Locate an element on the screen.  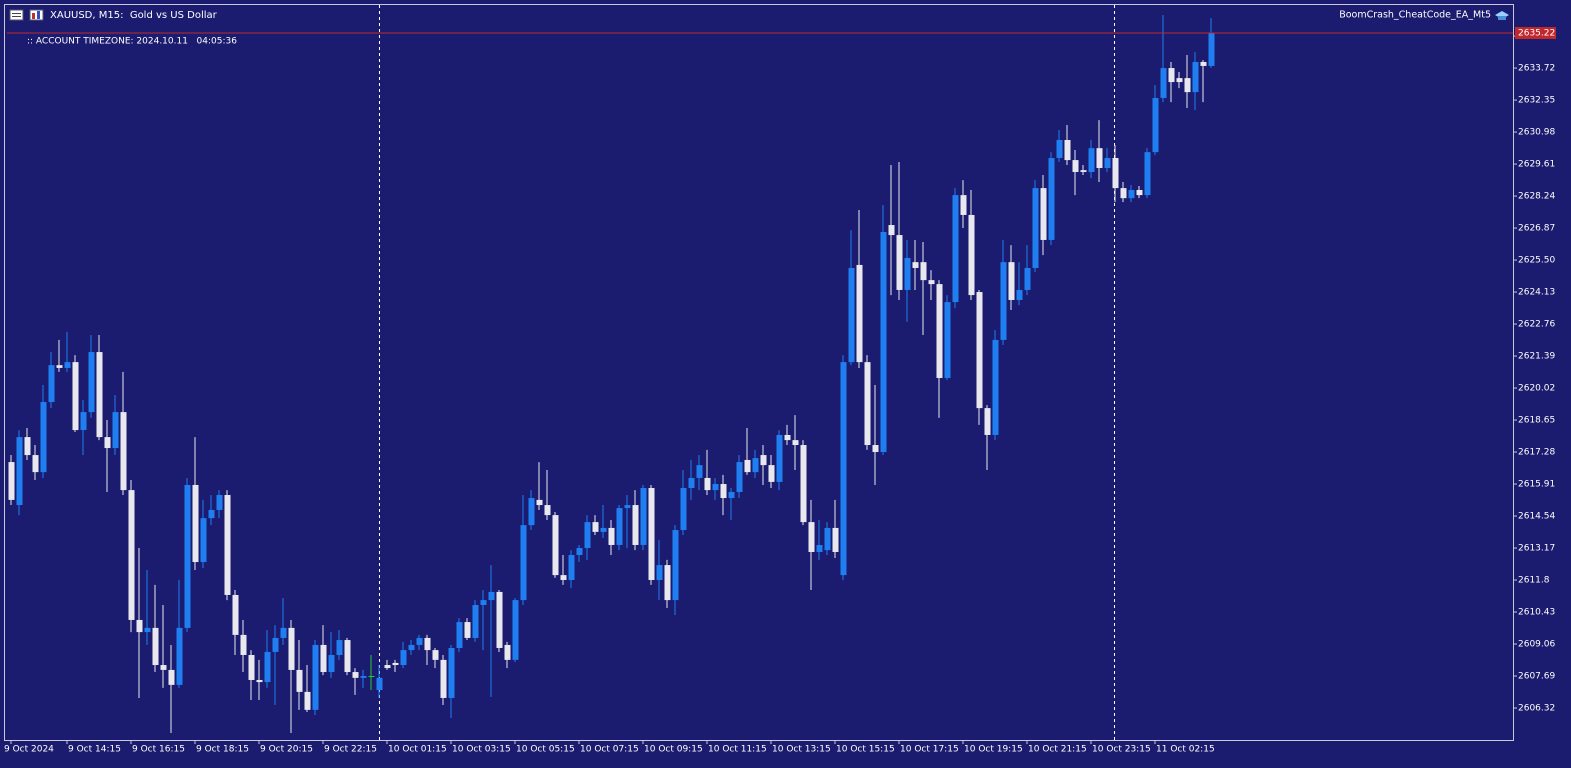
x-tick-label: 10 Oct 17:15 is located at coordinates (929, 750).